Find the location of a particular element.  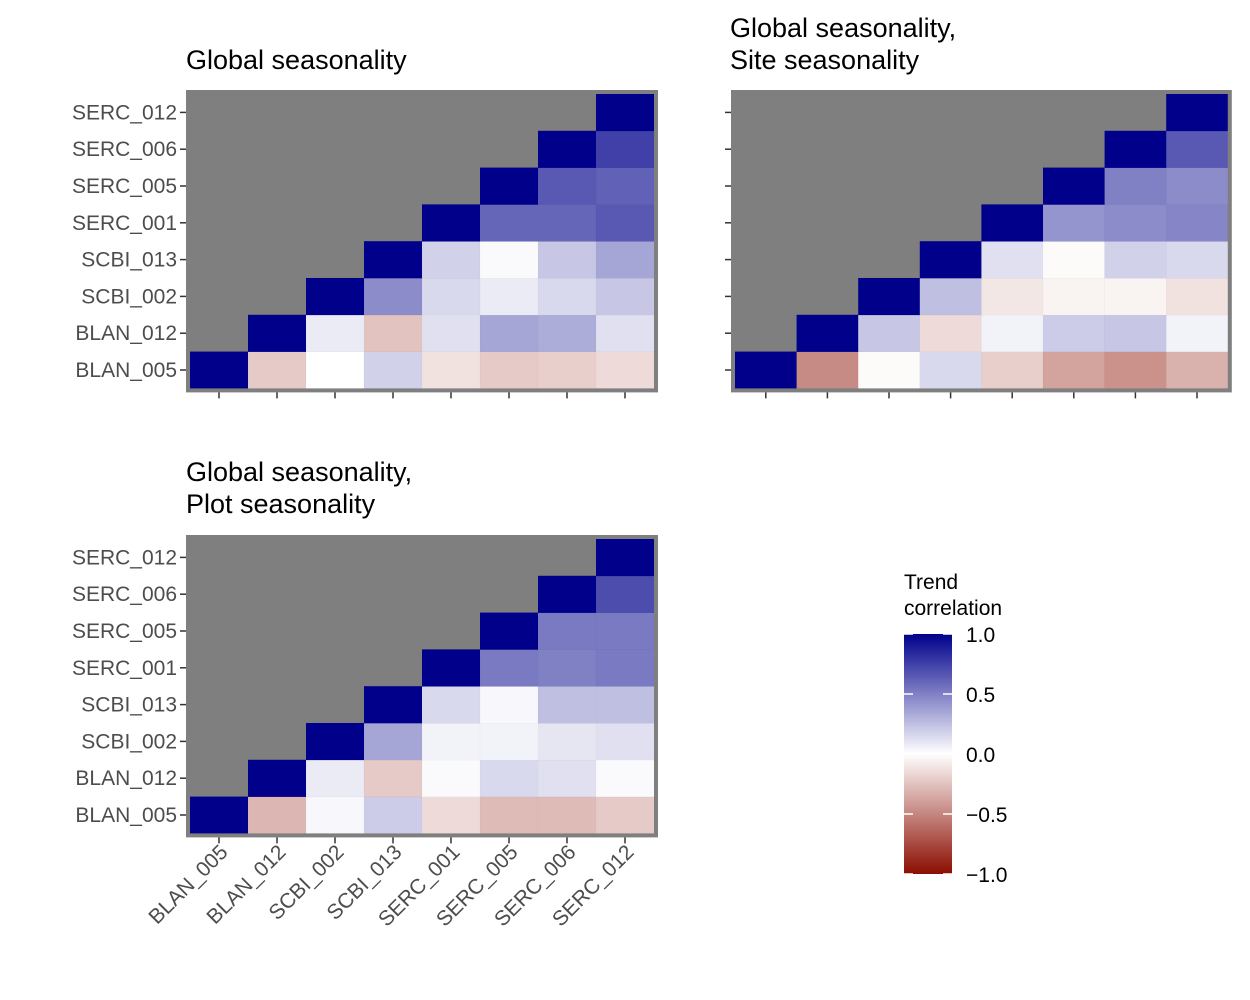

panel-3-ytick-label-BLAN_012: BLAN_012 is located at coordinates (126, 778).